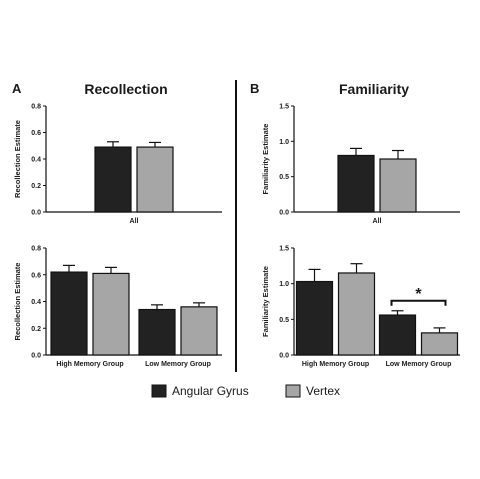 The image size is (480, 479). Describe the element at coordinates (159, 391) in the screenshot. I see `legend-swatch-angular-gyrus` at that location.